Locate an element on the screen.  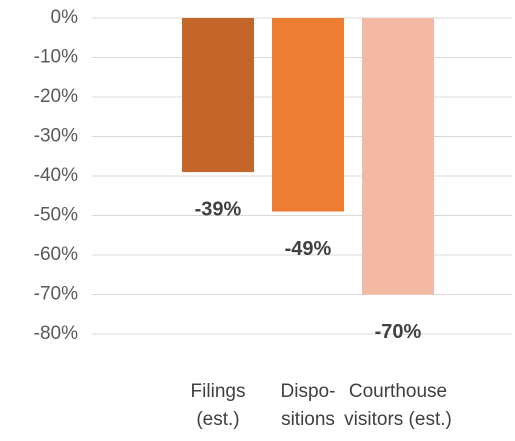
value-label: -49% is located at coordinates (308, 249).